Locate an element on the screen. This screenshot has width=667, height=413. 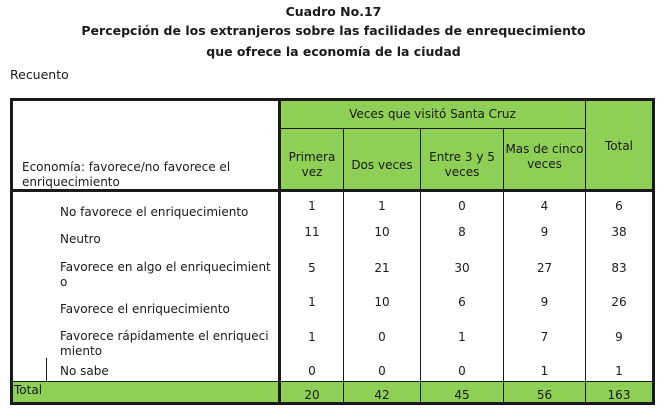
table-cell: 4 is located at coordinates (544, 206).